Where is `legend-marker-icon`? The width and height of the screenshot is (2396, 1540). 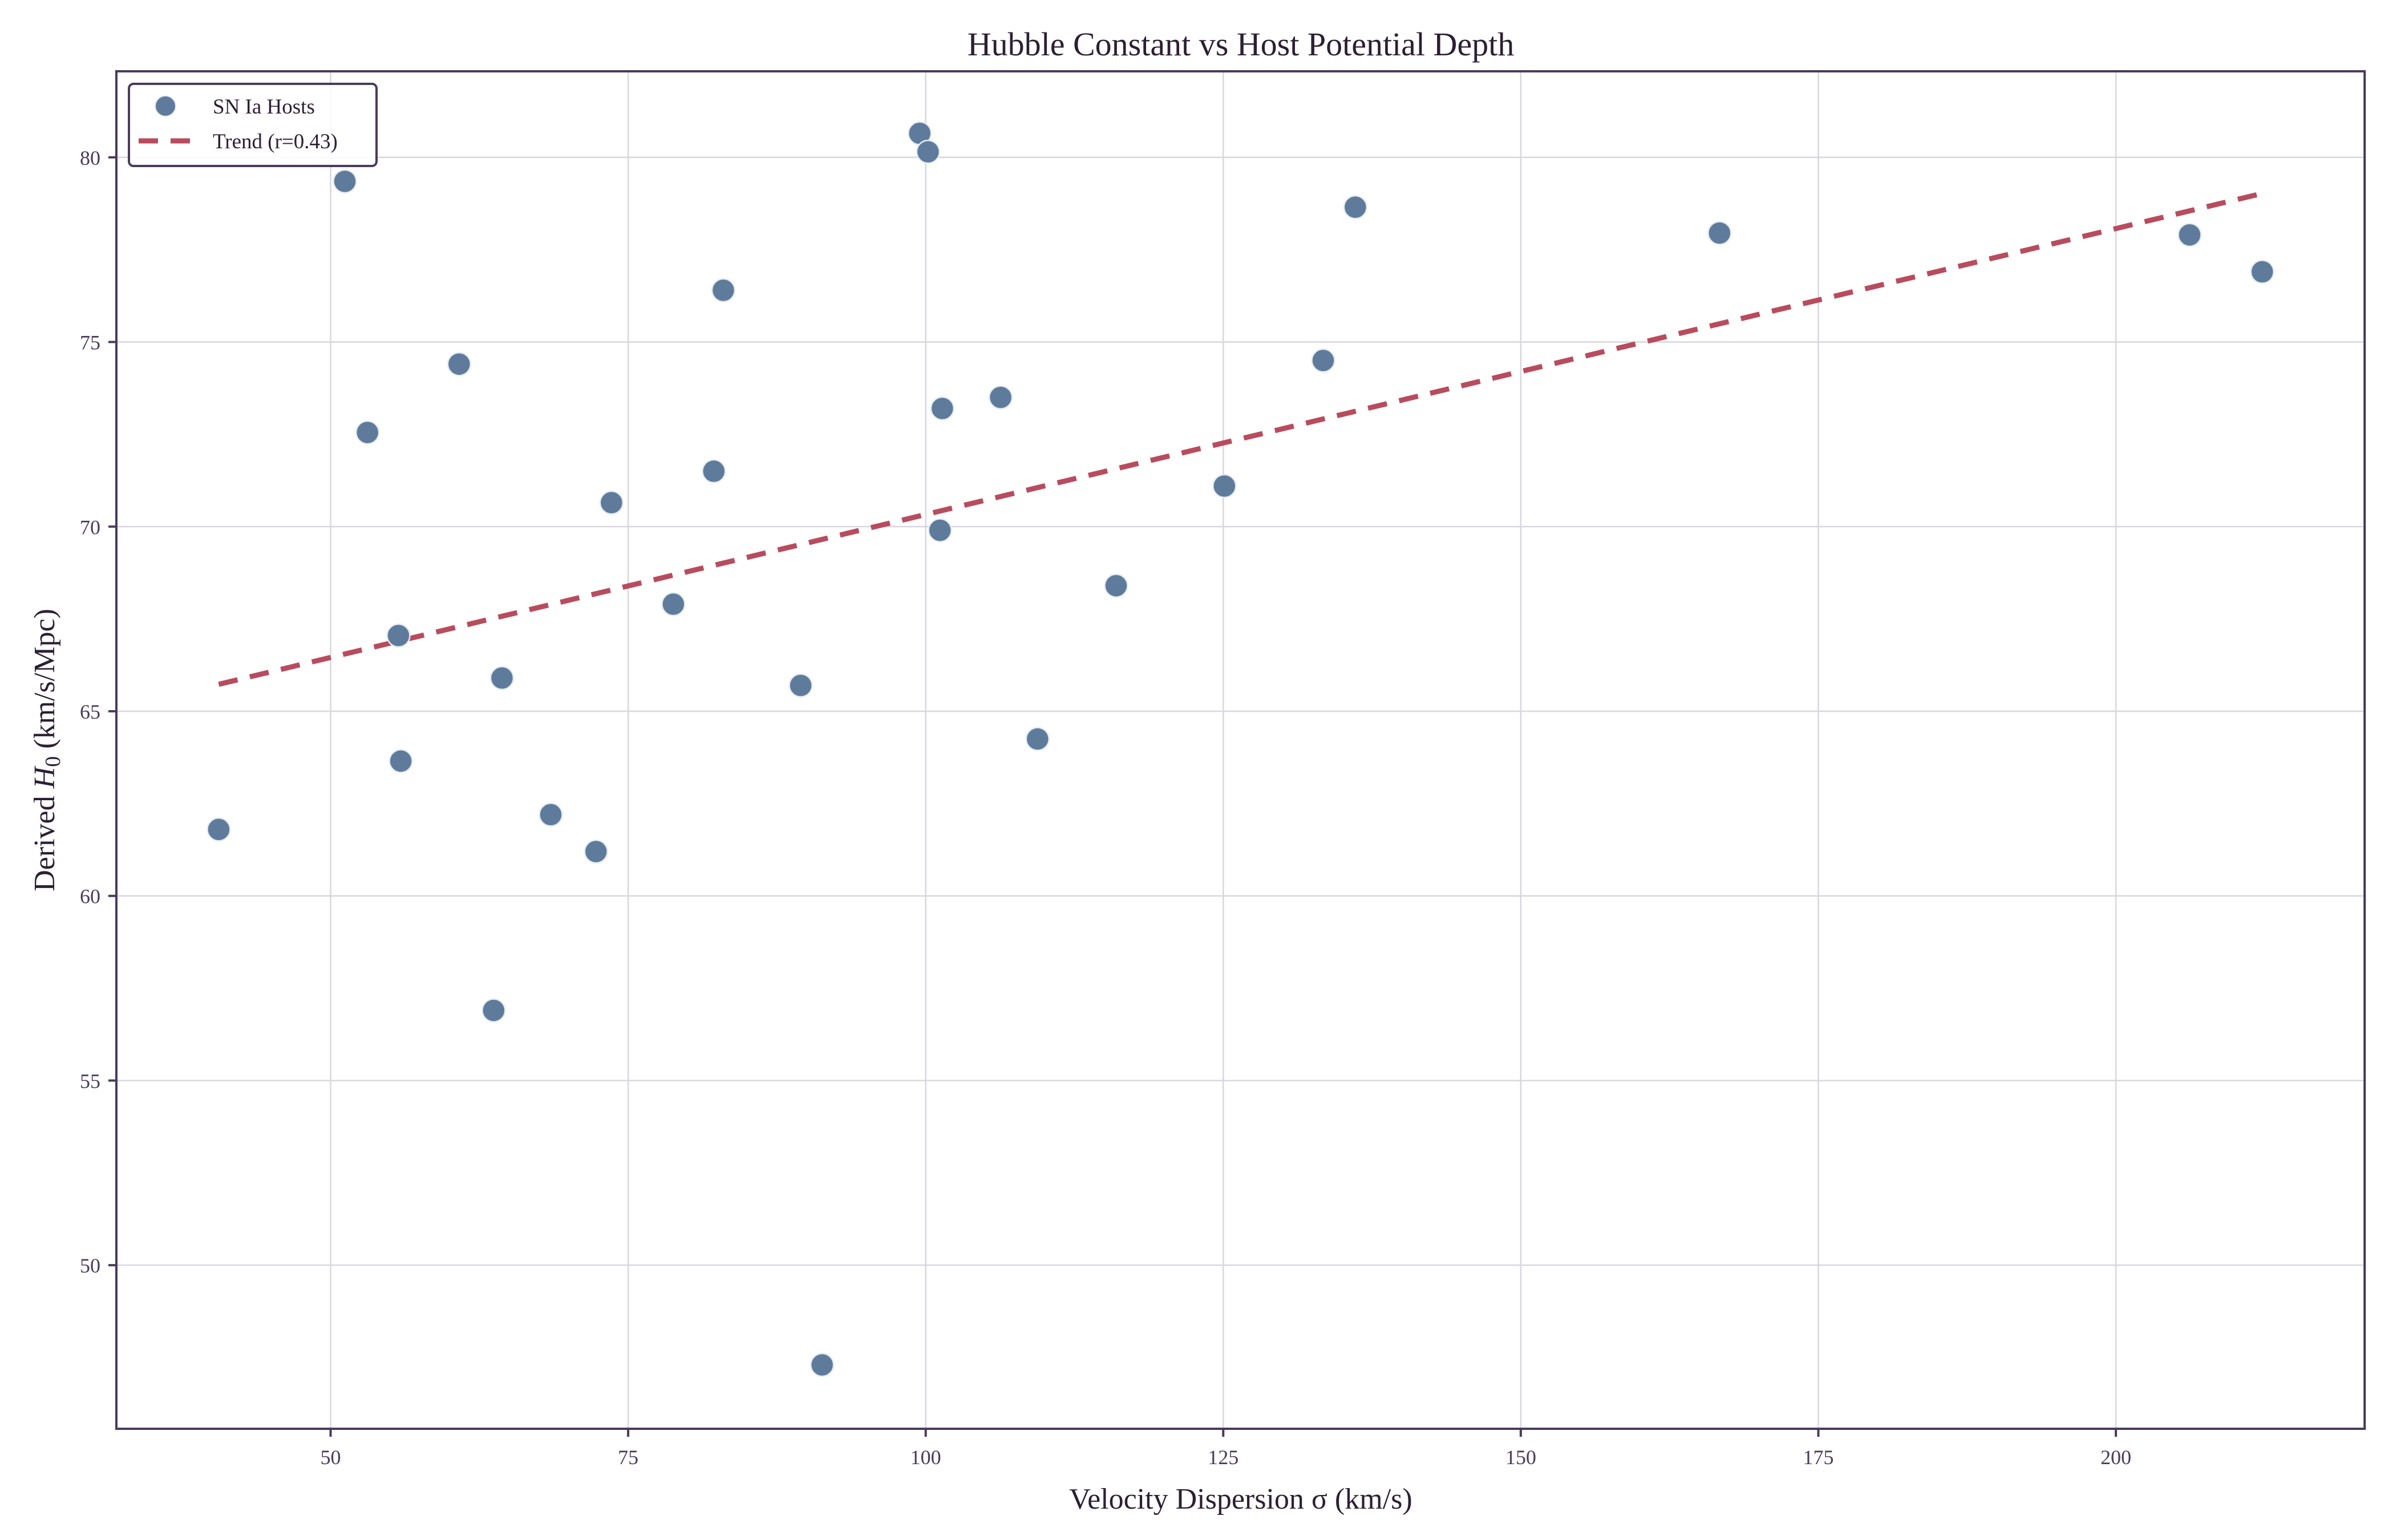
legend-marker-icon is located at coordinates (166, 106).